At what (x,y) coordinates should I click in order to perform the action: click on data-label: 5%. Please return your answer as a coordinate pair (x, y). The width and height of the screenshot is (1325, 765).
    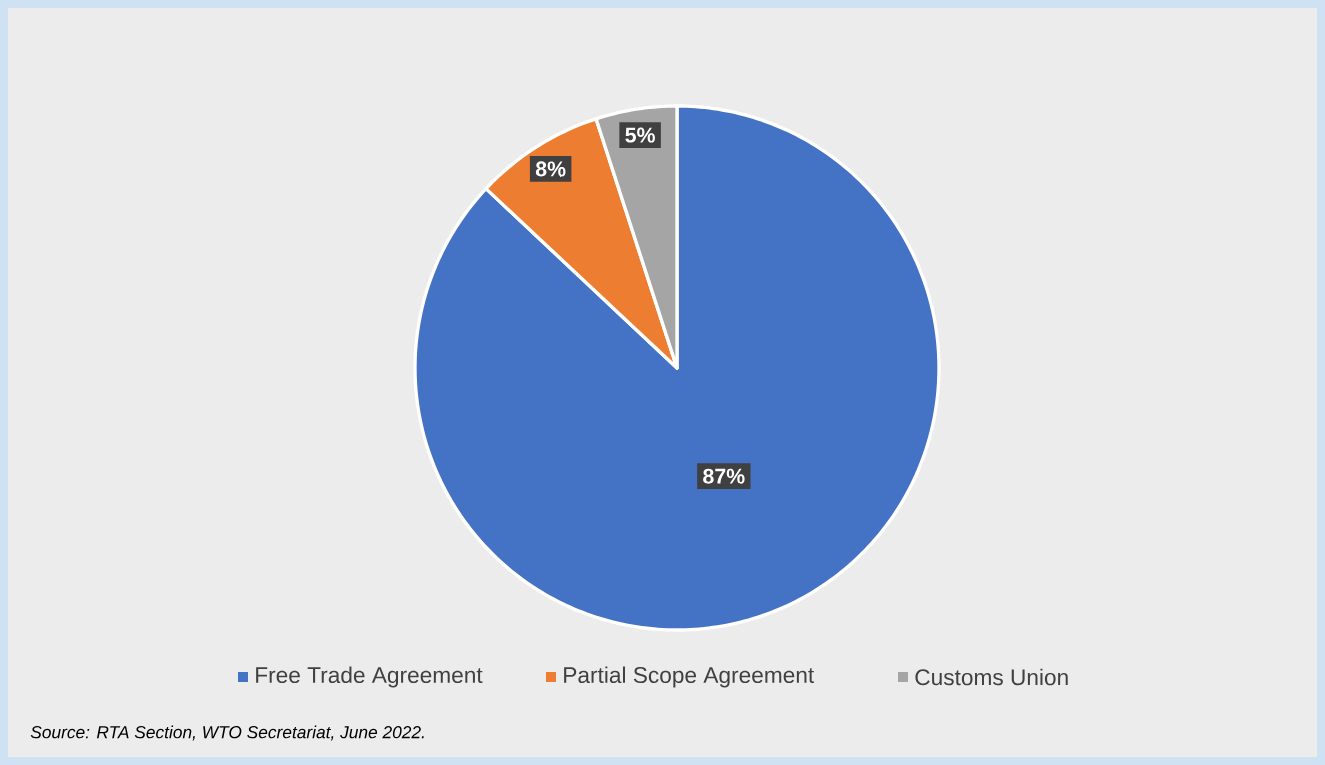
    Looking at the image, I should click on (640, 135).